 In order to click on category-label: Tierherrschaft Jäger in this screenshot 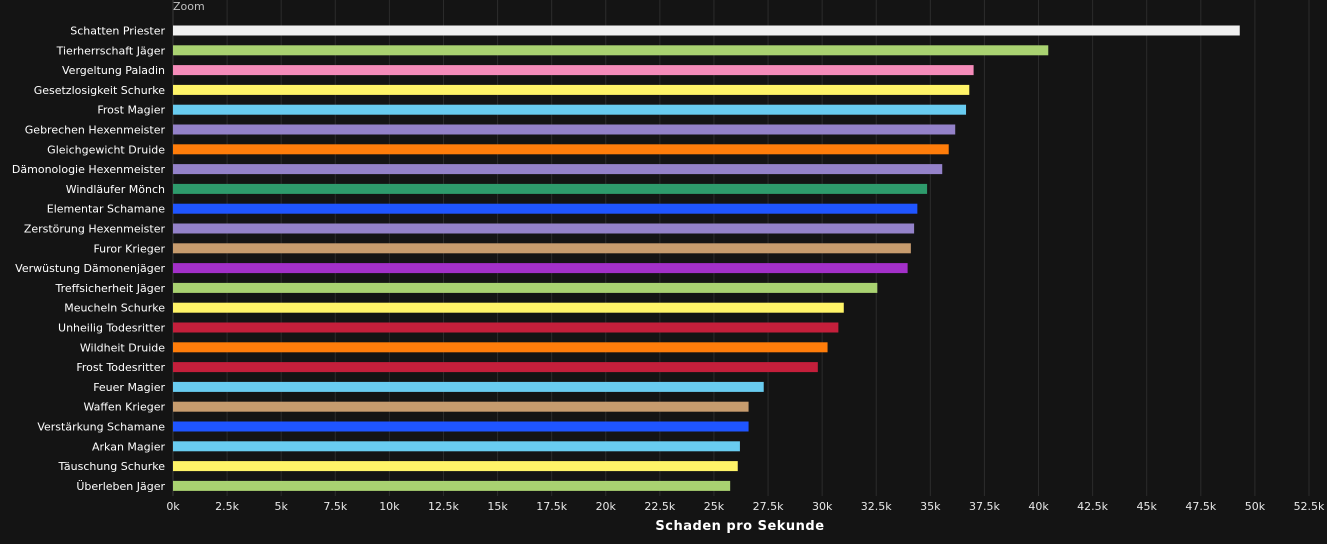, I will do `click(111, 50)`.